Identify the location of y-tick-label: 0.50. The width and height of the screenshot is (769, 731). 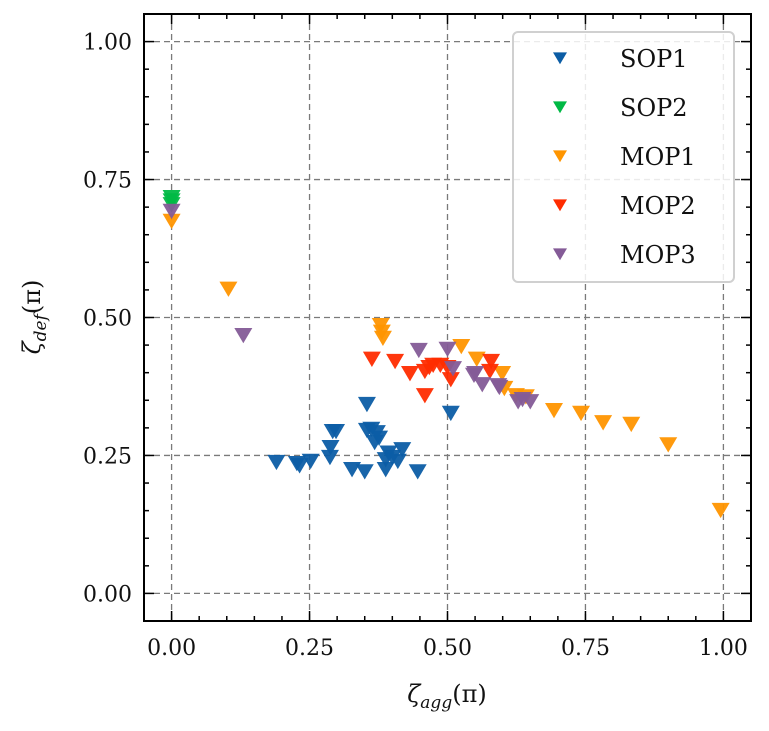
(107, 319).